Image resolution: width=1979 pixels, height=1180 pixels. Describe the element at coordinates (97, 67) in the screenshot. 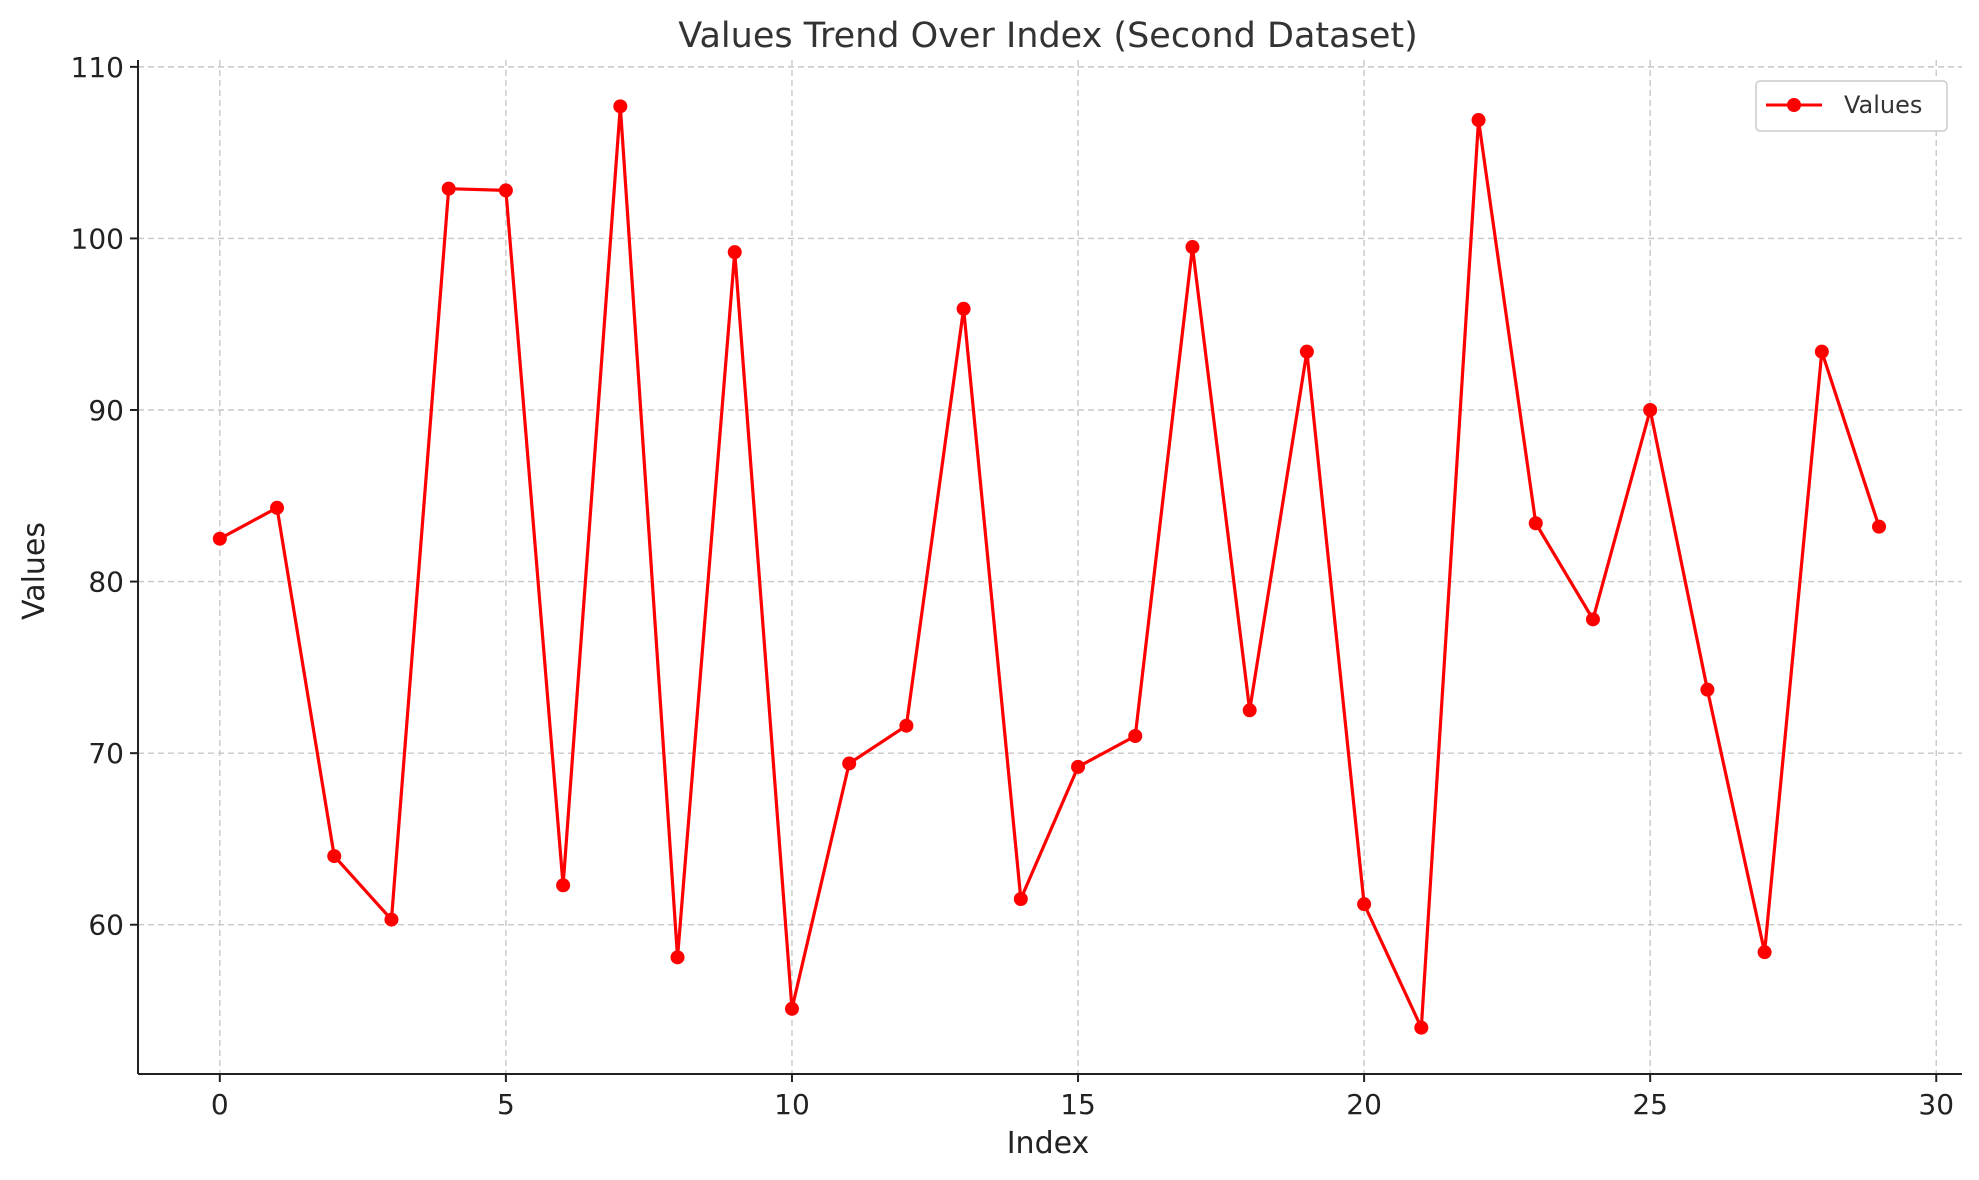

I see `y-tick-label: 110` at that location.